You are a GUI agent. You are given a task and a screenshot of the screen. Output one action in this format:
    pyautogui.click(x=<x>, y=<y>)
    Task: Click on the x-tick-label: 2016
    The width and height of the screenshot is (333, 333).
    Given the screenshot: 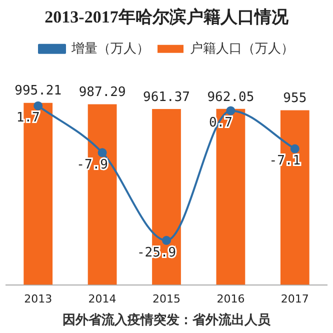 What is the action you would take?
    pyautogui.click(x=230, y=299)
    